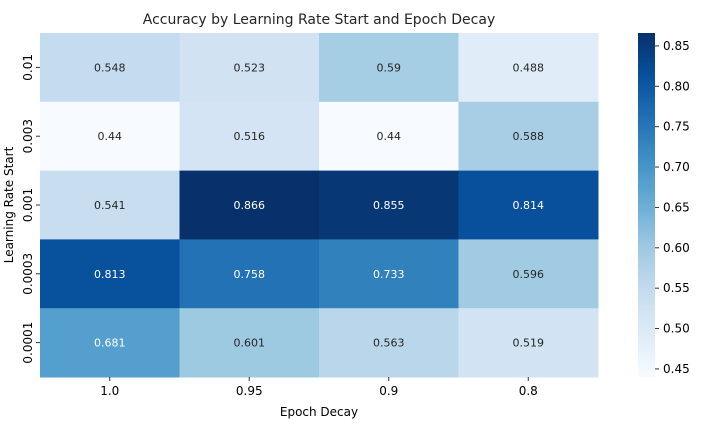 This screenshot has width=702, height=426. What do you see at coordinates (28, 136) in the screenshot?
I see `y-tick-label: 0.003` at bounding box center [28, 136].